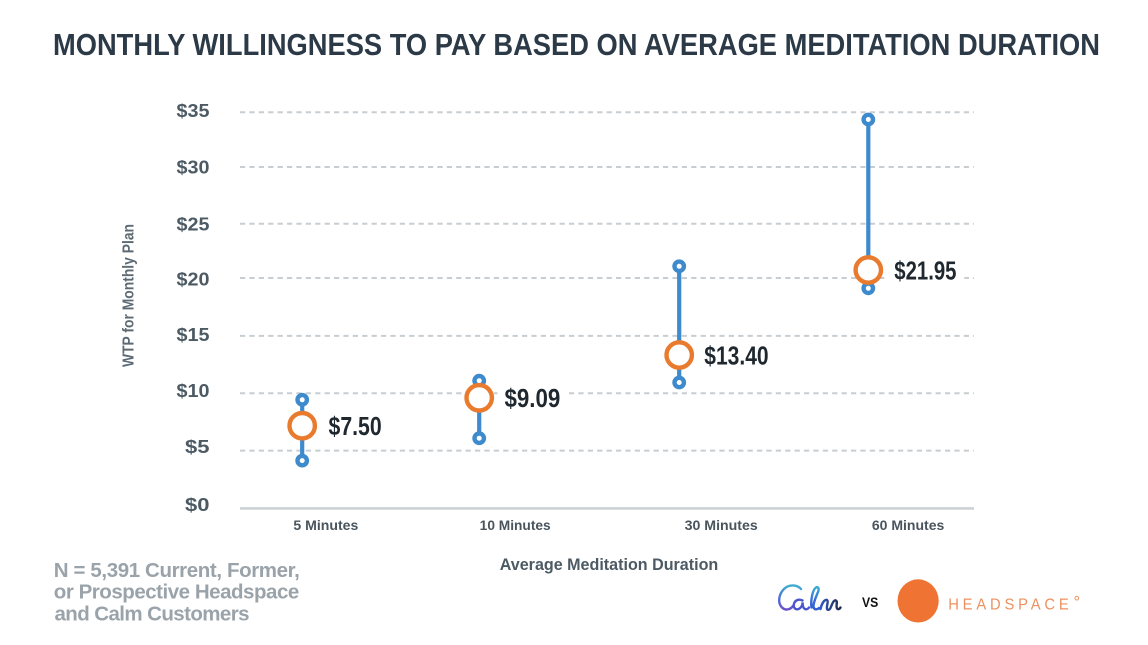 The height and width of the screenshot is (645, 1148). What do you see at coordinates (721, 525) in the screenshot?
I see `svg-text: 30 Minutes` at bounding box center [721, 525].